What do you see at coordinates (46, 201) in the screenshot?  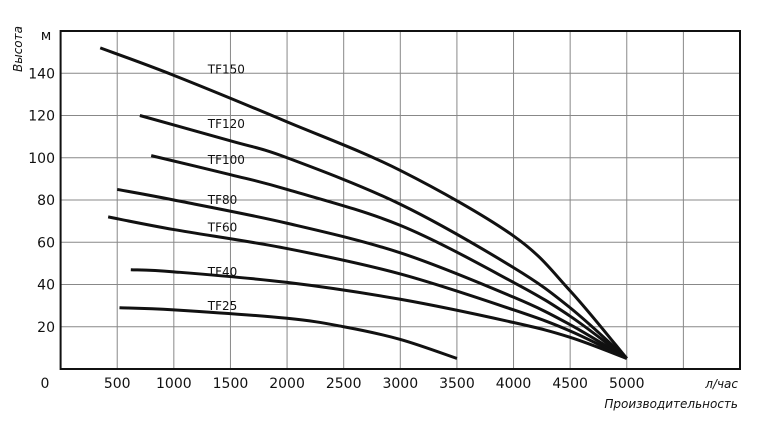 I see `y-tick-label: 80` at bounding box center [46, 201].